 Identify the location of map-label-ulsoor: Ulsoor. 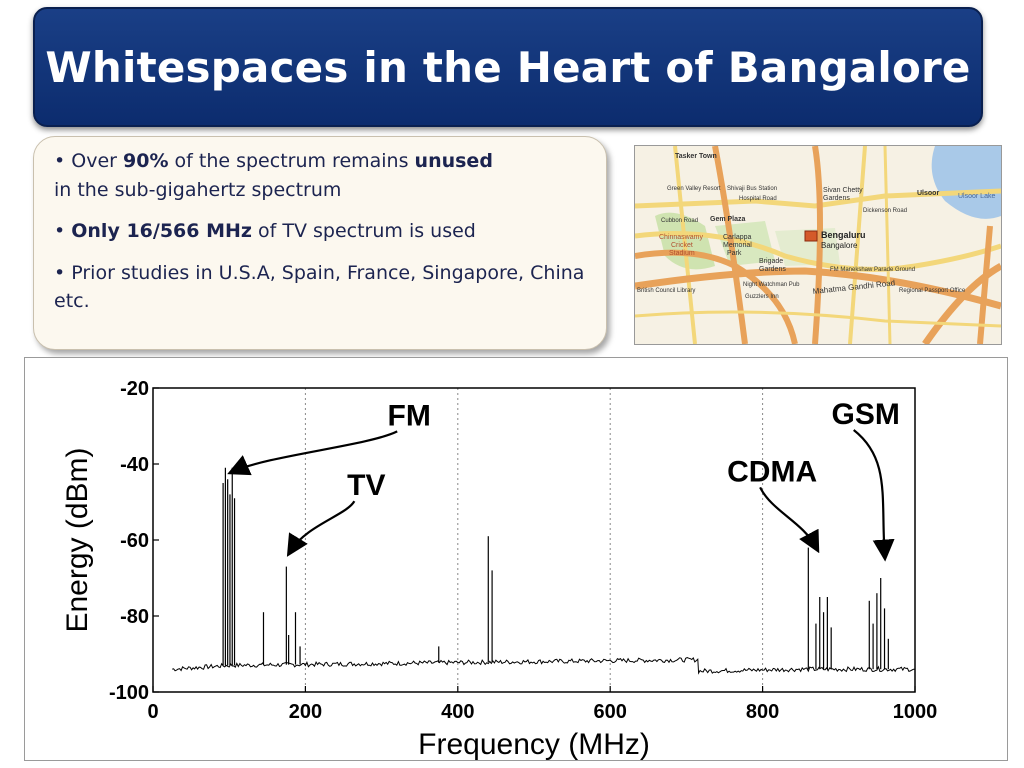
(928, 193).